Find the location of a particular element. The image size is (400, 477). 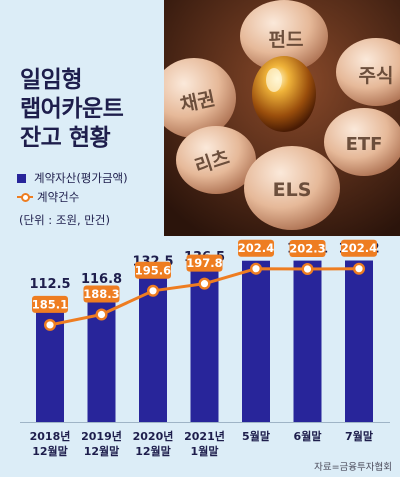

x-tick-label-4-0: 5월말 is located at coordinates (256, 436).